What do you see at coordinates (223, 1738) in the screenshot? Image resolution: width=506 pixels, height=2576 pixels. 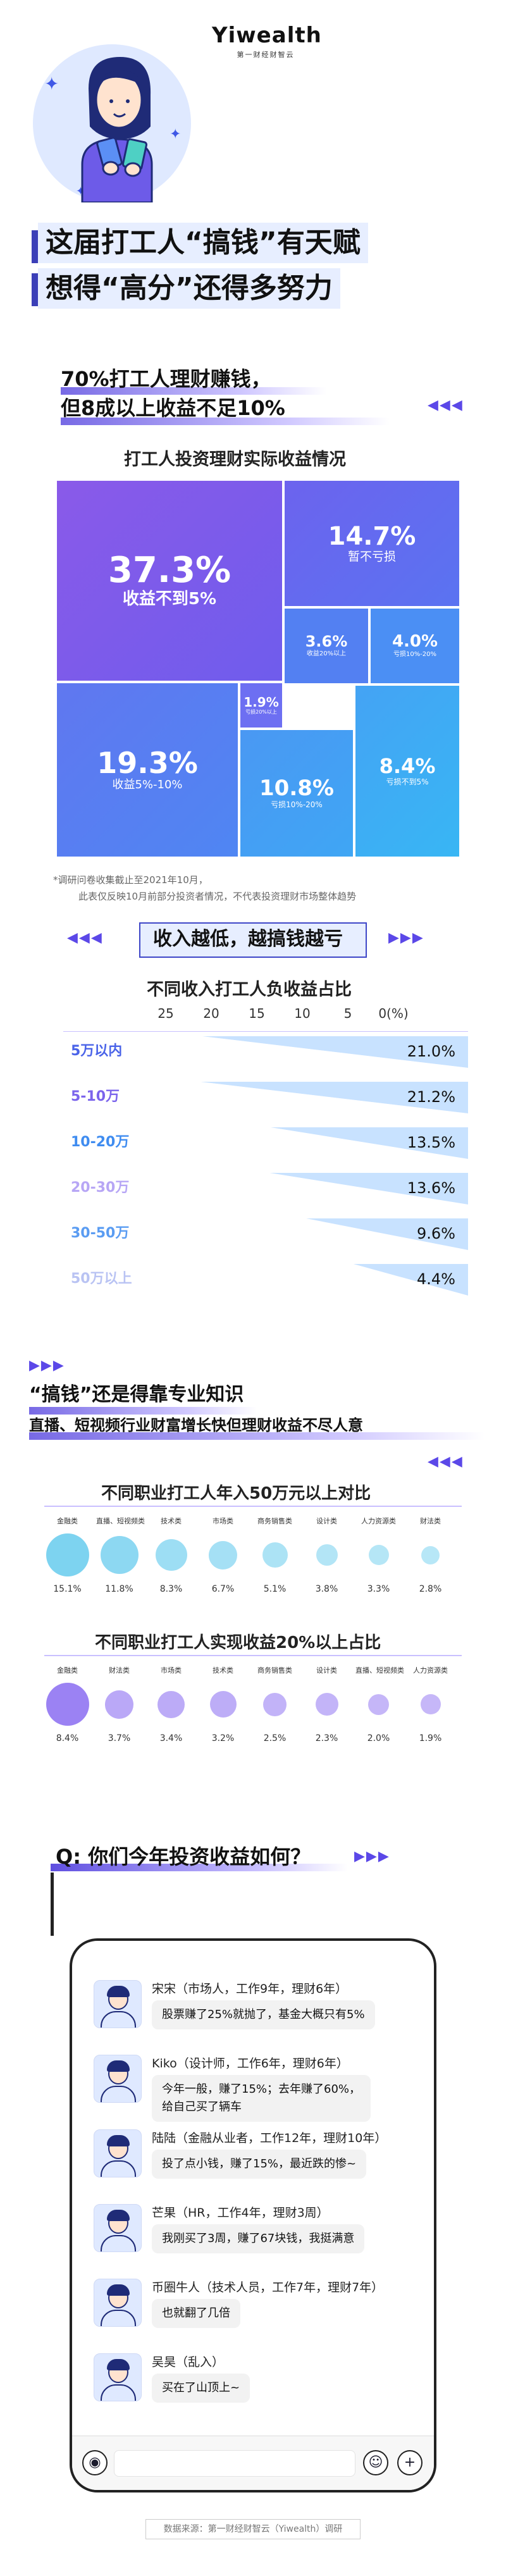 I see `occupation-value: 3.2%` at bounding box center [223, 1738].